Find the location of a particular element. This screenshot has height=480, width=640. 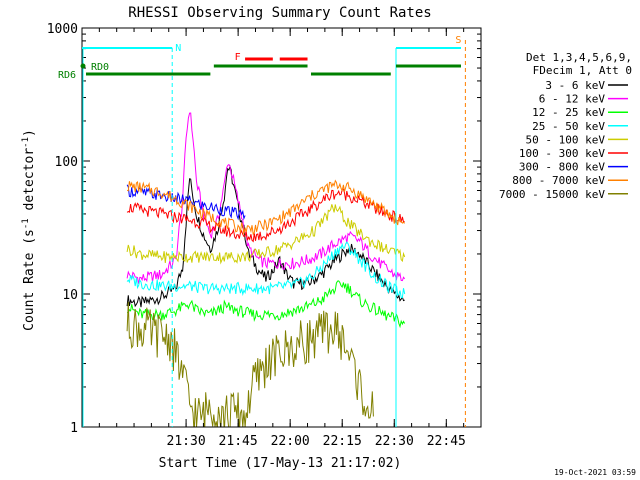

x-tick-label: 21:30 is located at coordinates (186, 441).